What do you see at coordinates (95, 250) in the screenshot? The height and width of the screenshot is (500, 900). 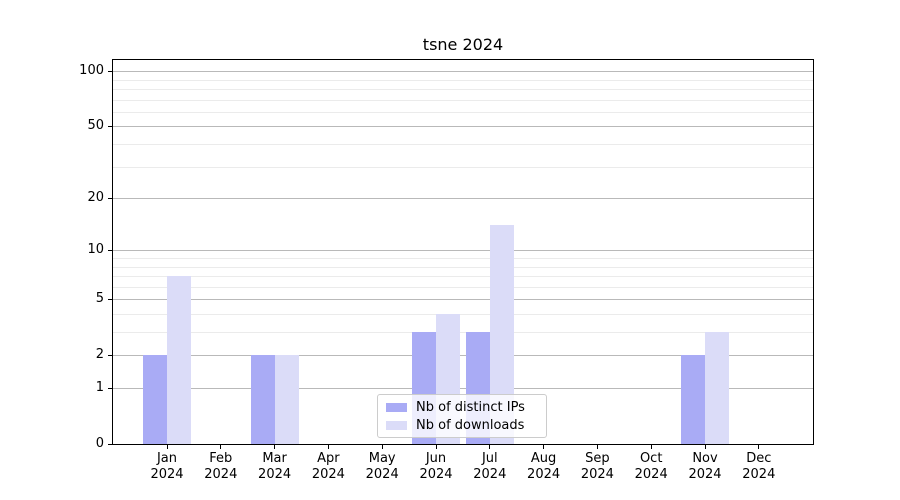 I see `y-tick-label-10: 10` at bounding box center [95, 250].